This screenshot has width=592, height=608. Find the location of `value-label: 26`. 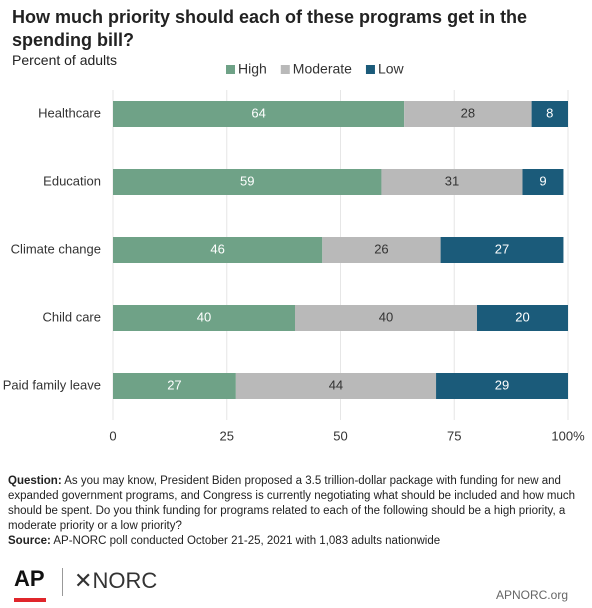

value-label: 26 is located at coordinates (381, 248).